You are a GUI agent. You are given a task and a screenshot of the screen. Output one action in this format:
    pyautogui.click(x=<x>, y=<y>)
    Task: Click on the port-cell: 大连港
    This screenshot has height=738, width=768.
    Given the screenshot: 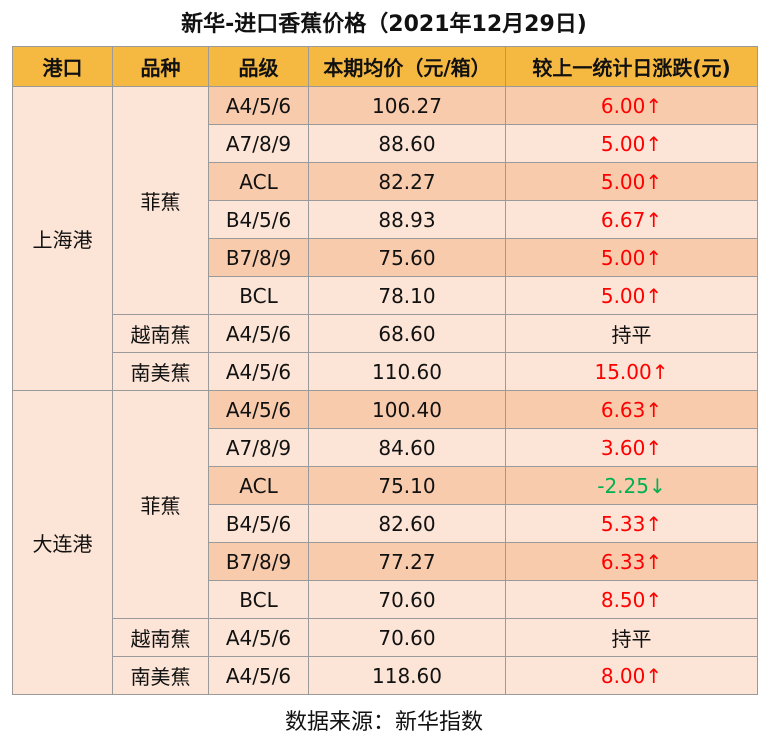 What is the action you would take?
    pyautogui.click(x=62, y=542)
    